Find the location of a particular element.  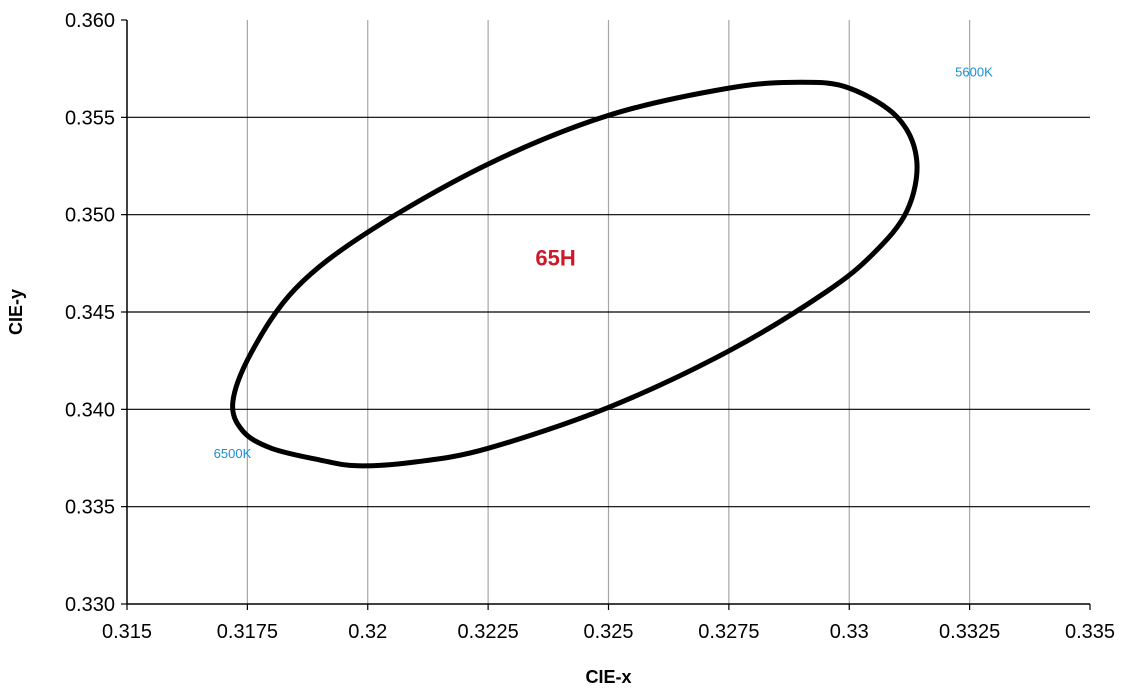

y-tick-label: 0.345 is located at coordinates (90, 313).